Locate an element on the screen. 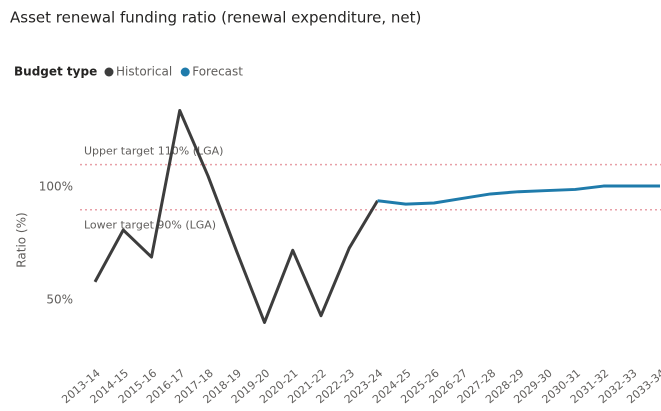 This screenshot has width=661, height=411. y-tick-label: 100% is located at coordinates (56, 187).